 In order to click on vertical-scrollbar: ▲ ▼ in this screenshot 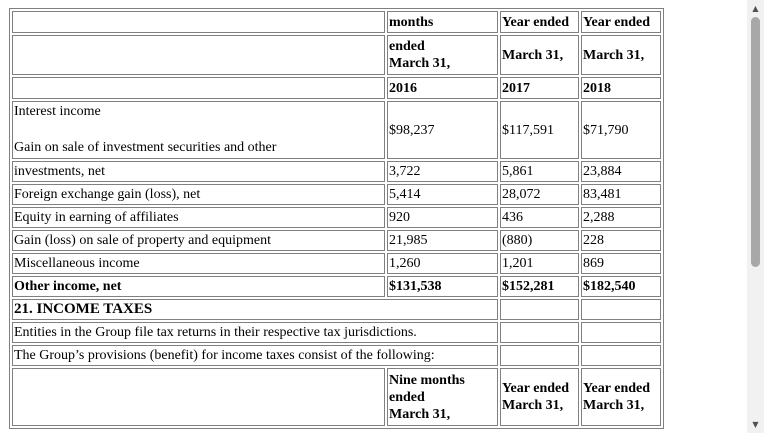, I will do `click(755, 216)`.